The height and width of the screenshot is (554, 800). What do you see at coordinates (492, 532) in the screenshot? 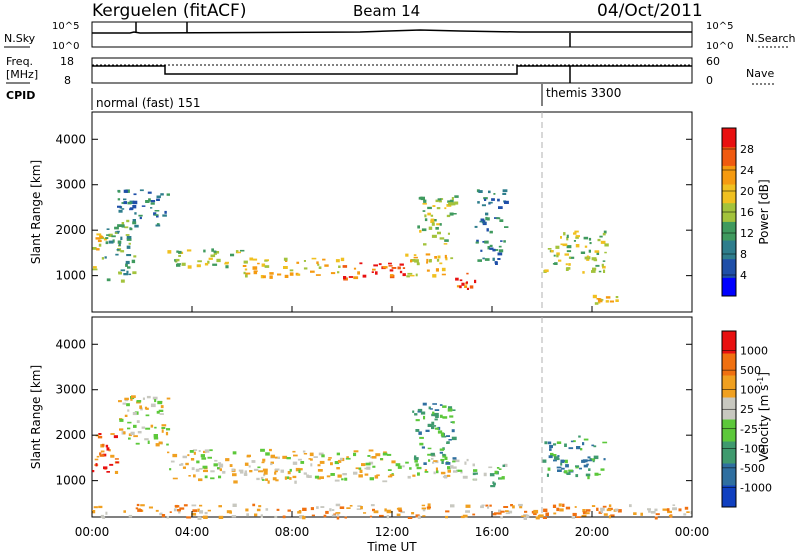
I see `time-tick-label: 16:00` at bounding box center [492, 532].